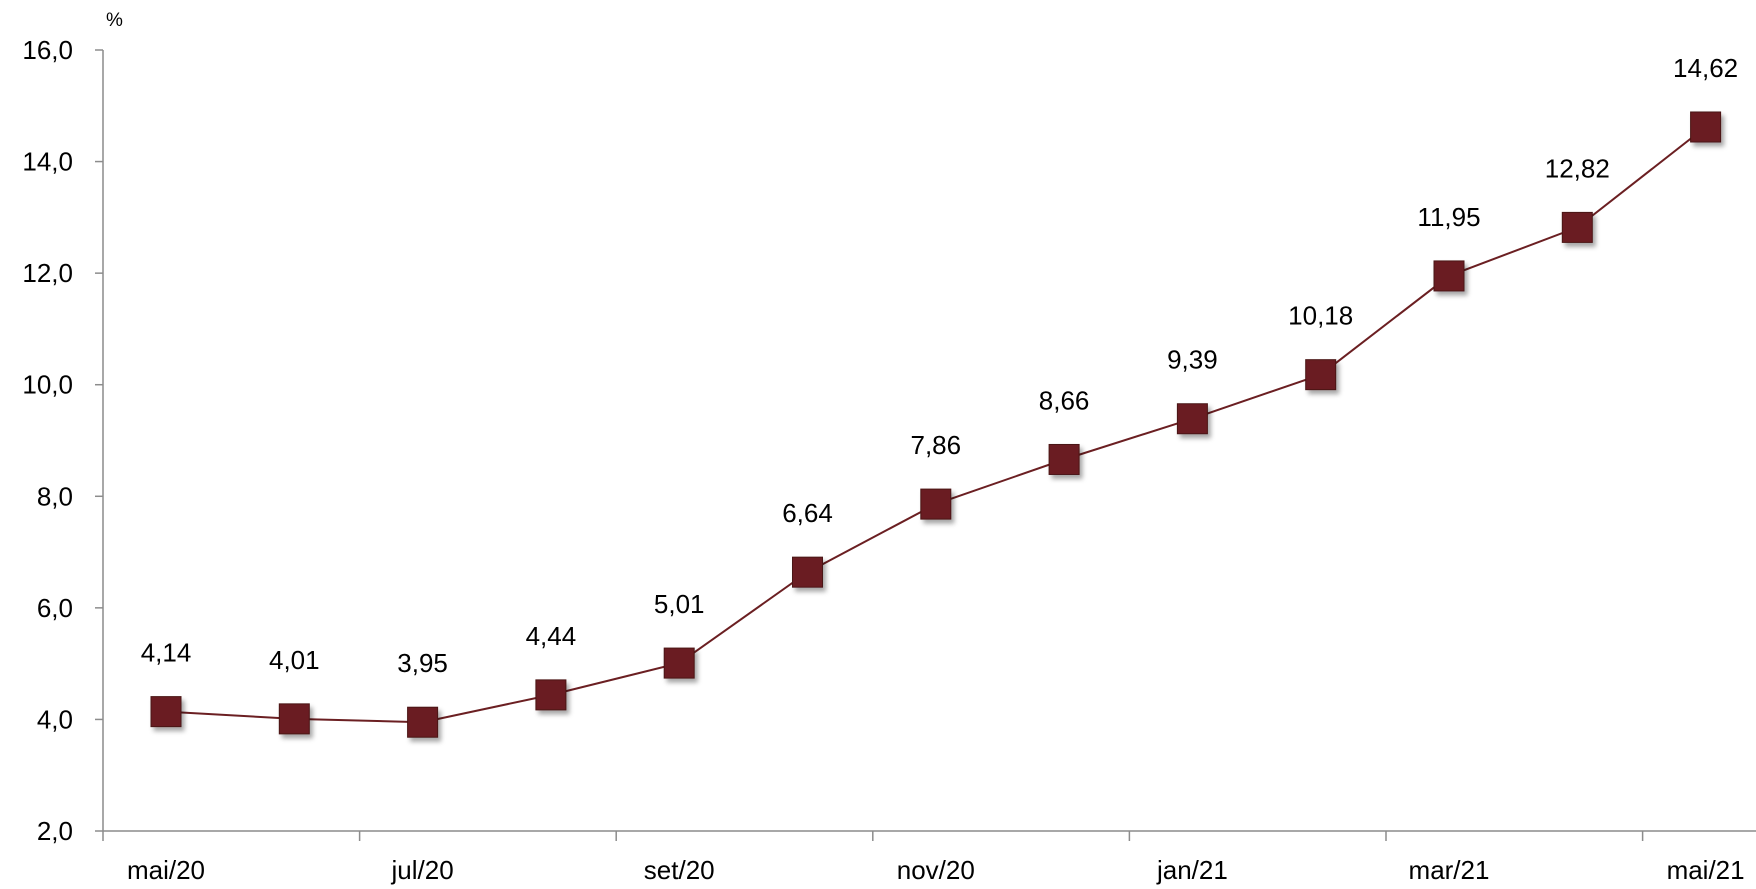 The height and width of the screenshot is (889, 1756). What do you see at coordinates (166, 870) in the screenshot?
I see `x-tick-label: mai/20` at bounding box center [166, 870].